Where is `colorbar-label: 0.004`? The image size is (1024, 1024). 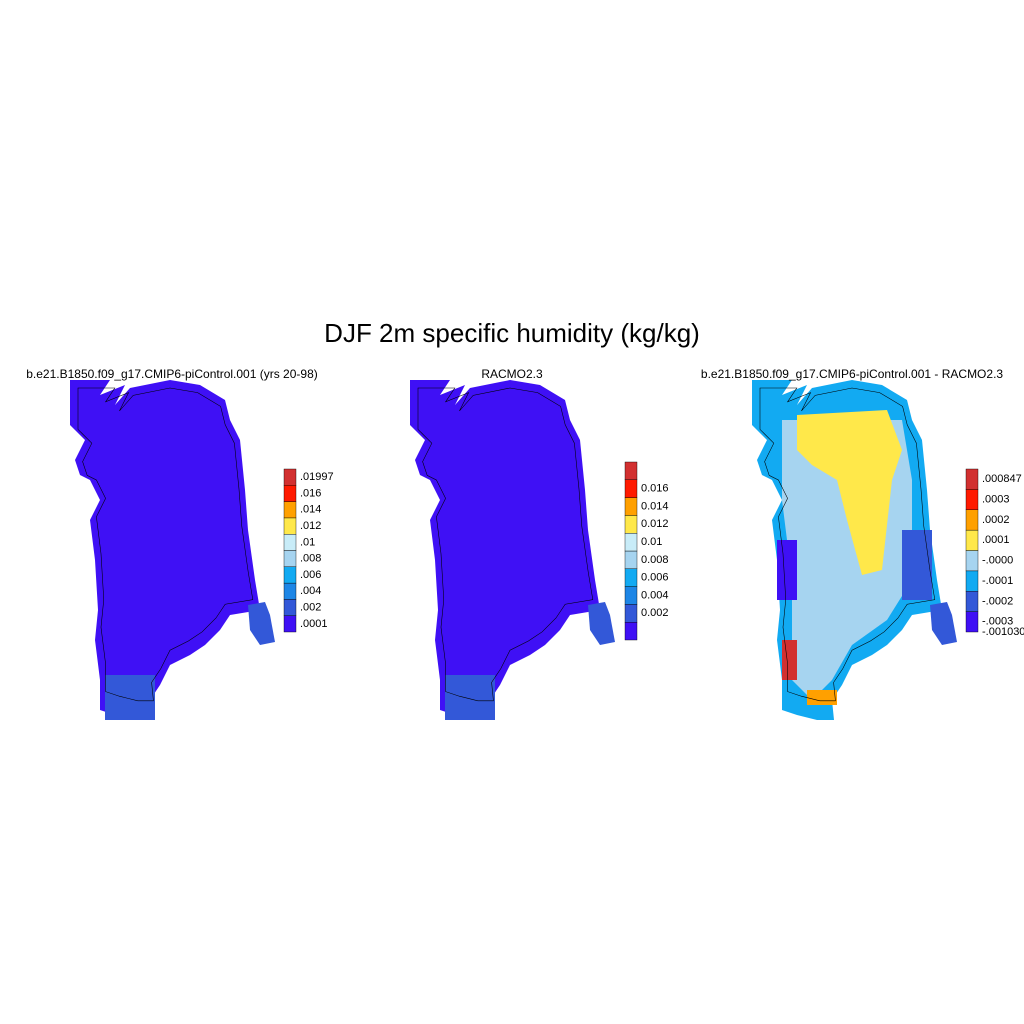
colorbar-label: 0.004 is located at coordinates (655, 595).